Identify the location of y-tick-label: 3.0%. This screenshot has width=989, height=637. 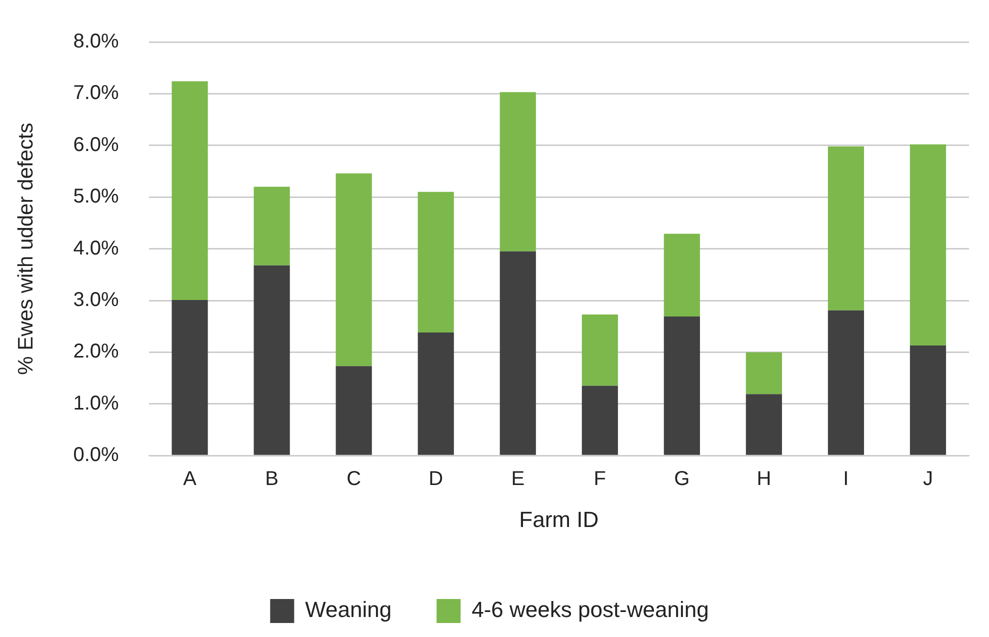
(96, 300).